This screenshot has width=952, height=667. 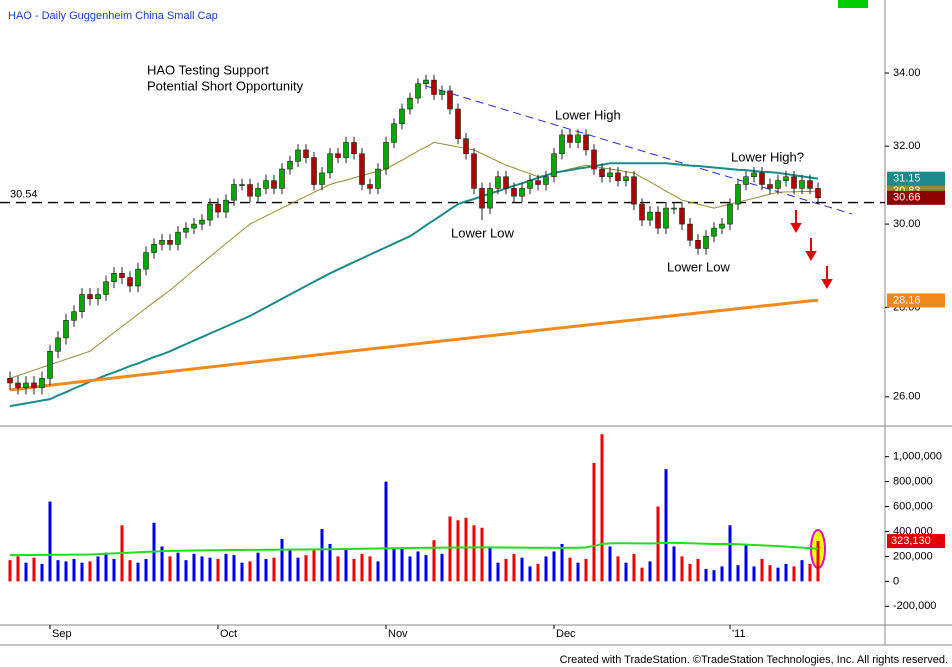 What do you see at coordinates (698, 266) in the screenshot?
I see `annotation: Lower Low` at bounding box center [698, 266].